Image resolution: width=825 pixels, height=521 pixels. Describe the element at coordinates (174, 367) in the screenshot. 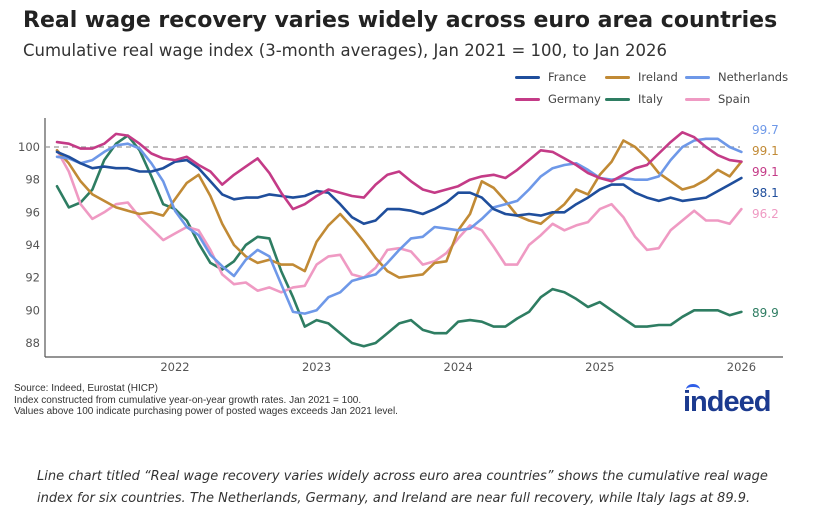

I see `x-tick-label: 2022` at that location.